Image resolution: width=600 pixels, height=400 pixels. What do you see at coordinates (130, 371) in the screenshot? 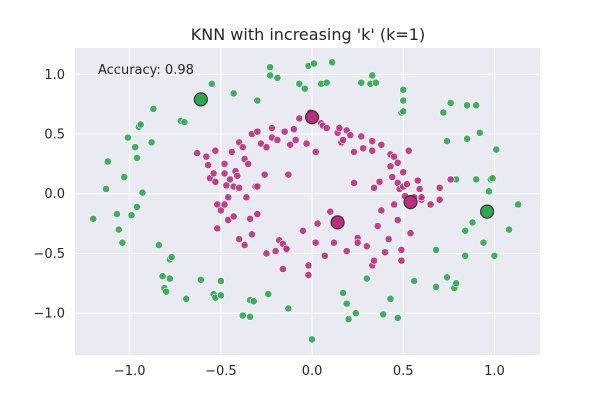
I see `x-tick-label: −1.0` at bounding box center [130, 371].